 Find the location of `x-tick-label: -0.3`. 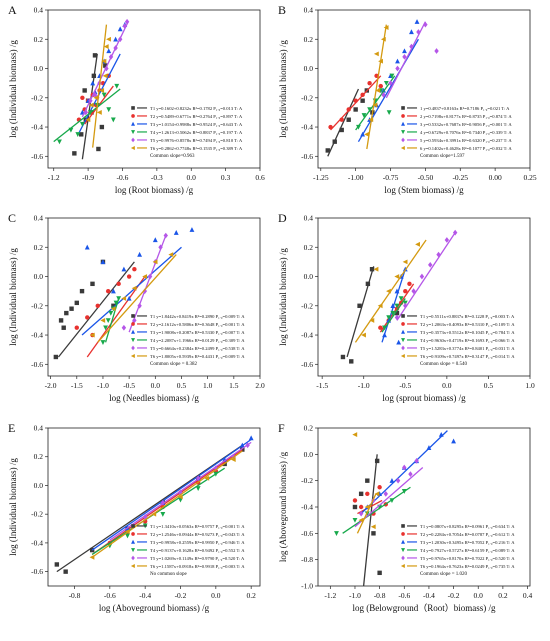

x-tick-label: -0.3 is located at coordinates (157, 177).